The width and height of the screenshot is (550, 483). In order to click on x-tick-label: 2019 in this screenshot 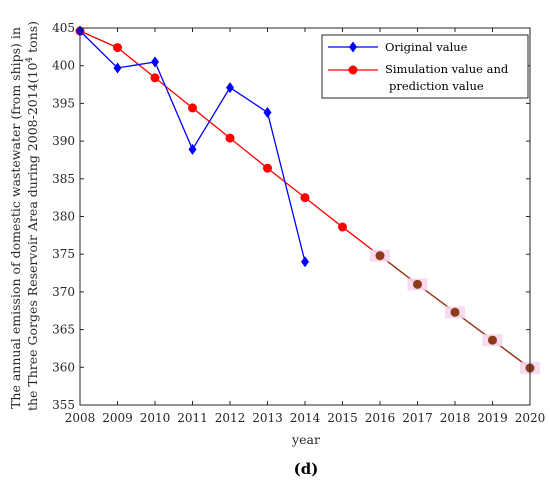, I will do `click(492, 418)`.